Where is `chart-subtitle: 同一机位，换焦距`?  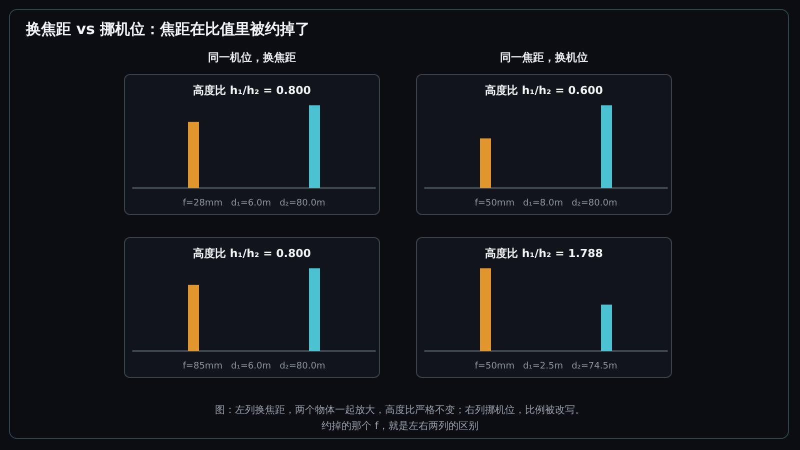
chart-subtitle: 同一机位，换焦距 is located at coordinates (252, 57).